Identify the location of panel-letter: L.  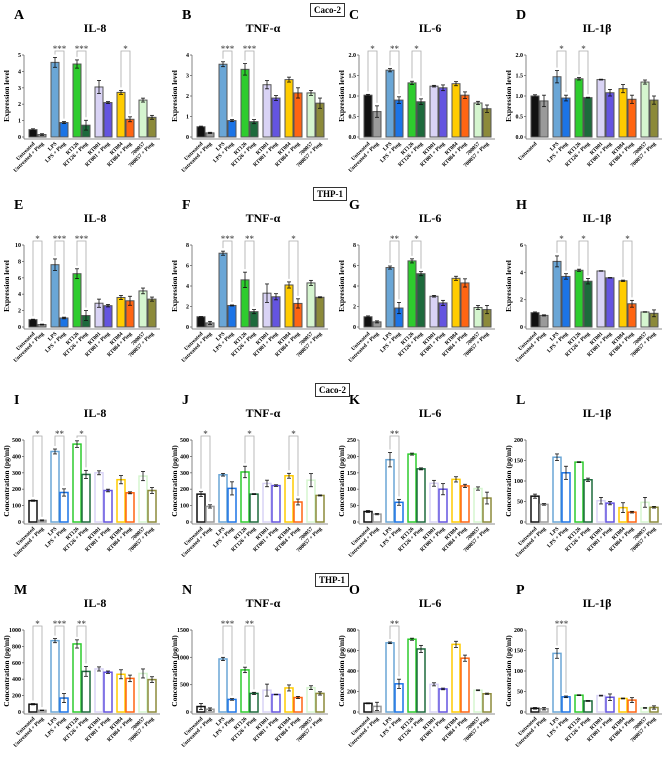
(520, 400).